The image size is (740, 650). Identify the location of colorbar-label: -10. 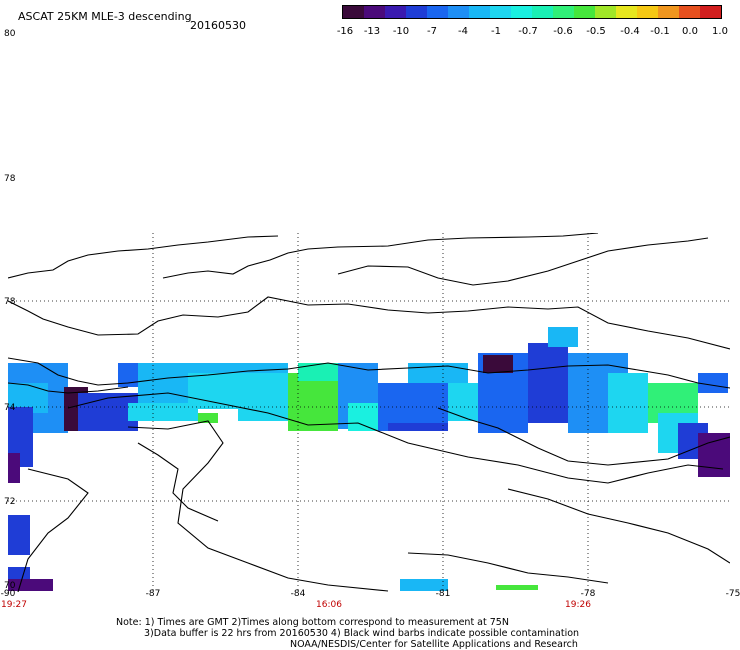
(401, 31).